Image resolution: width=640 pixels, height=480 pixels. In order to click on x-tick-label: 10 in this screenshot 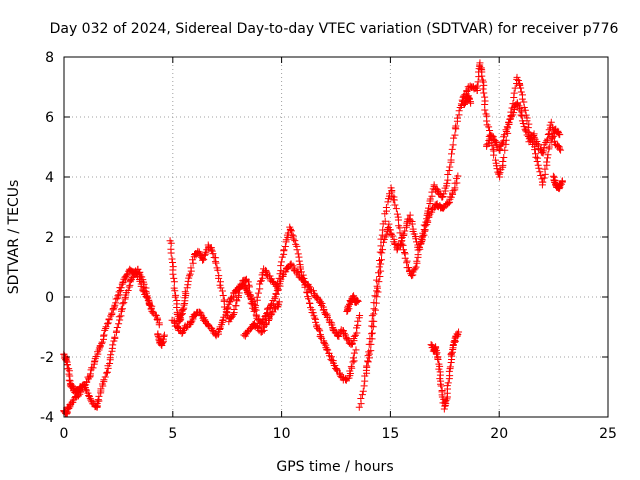, I will do `click(282, 434)`.